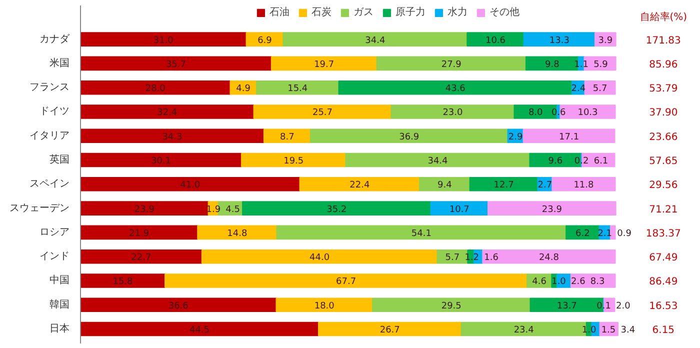 The image size is (700, 348). Describe the element at coordinates (663, 162) in the screenshot. I see `text: 57.65` at that location.